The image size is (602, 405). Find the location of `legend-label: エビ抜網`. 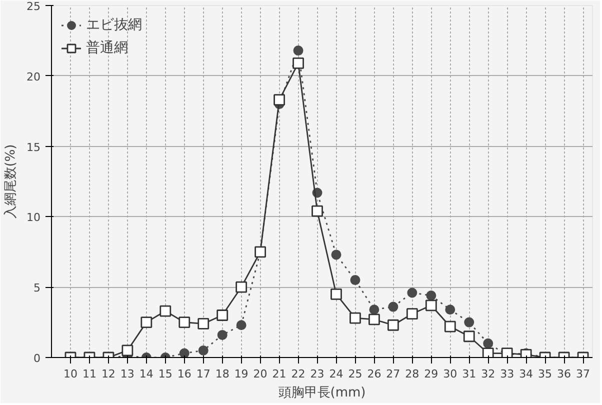

legend-label: エビ抜網 is located at coordinates (114, 25).